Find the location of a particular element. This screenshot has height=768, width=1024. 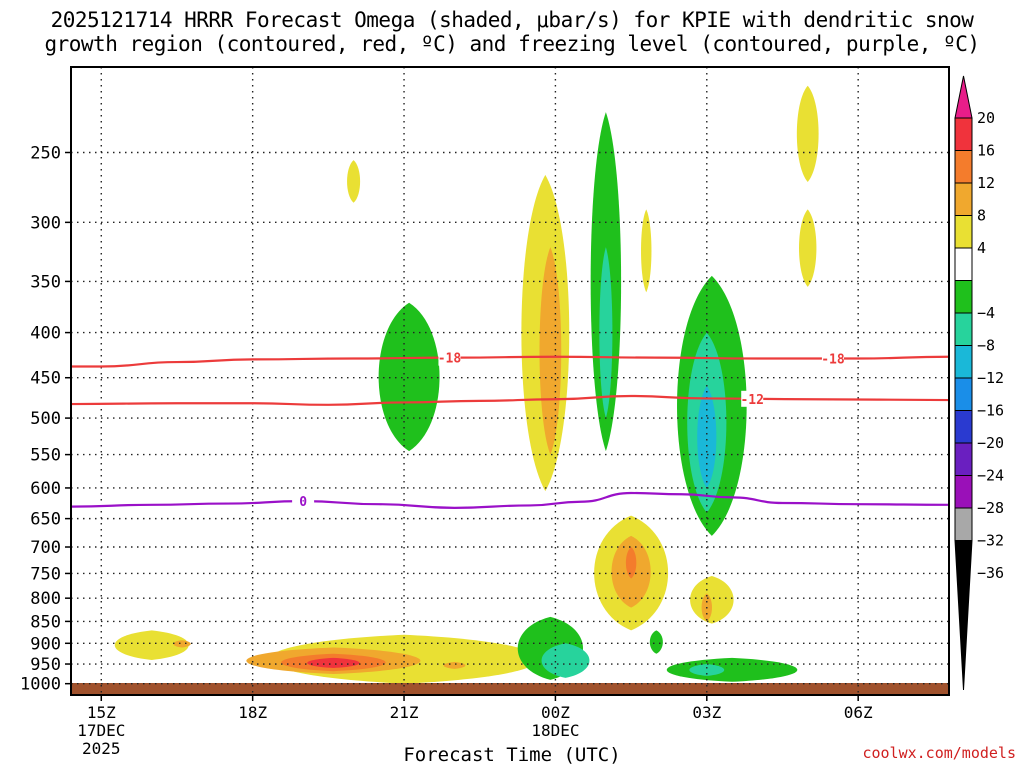

x-tick-label-03Z: 03Z is located at coordinates (706, 712).